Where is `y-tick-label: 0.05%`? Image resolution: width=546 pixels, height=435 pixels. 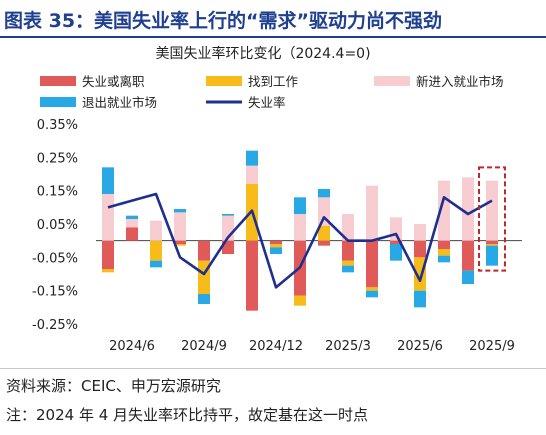
y-tick-label: 0.05% is located at coordinates (57, 225).